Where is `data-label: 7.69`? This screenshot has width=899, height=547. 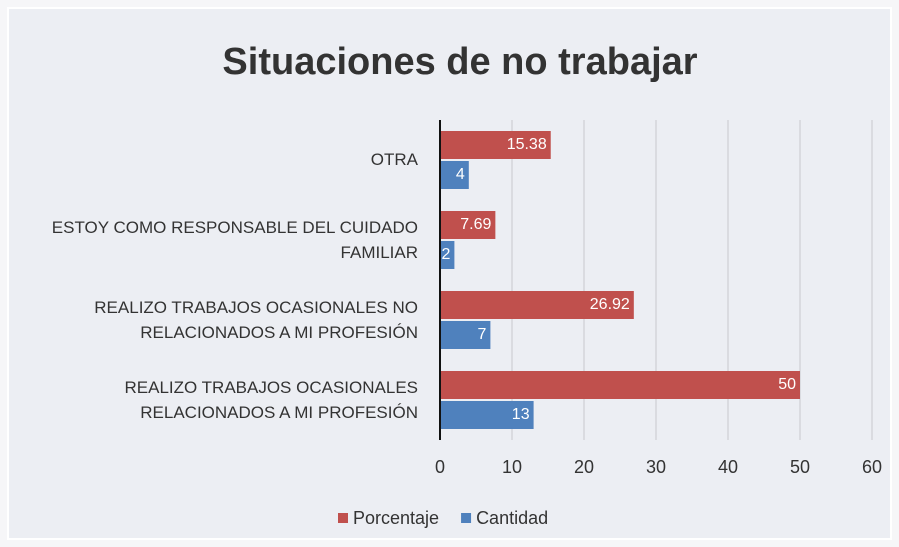
data-label: 7.69 is located at coordinates (475, 224).